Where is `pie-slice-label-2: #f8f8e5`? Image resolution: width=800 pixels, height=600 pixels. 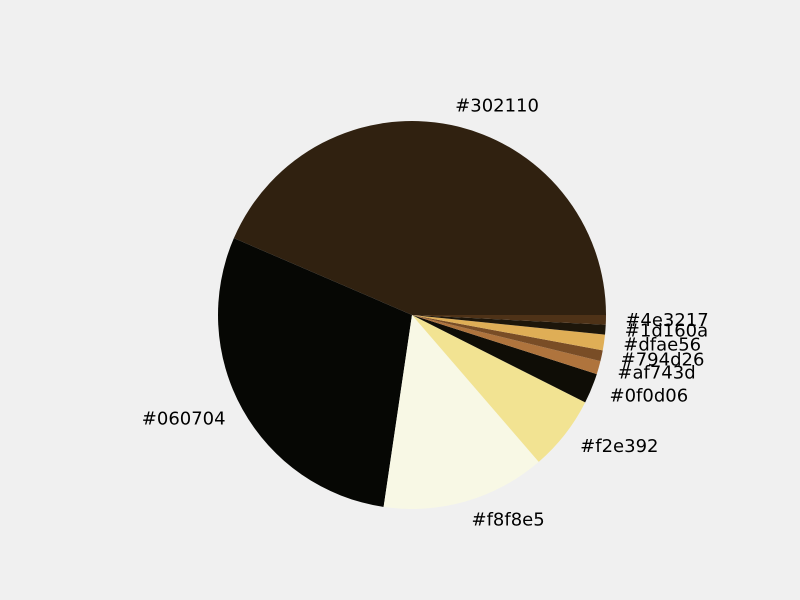
pie-slice-label-2: #f8f8e5 is located at coordinates (508, 519).